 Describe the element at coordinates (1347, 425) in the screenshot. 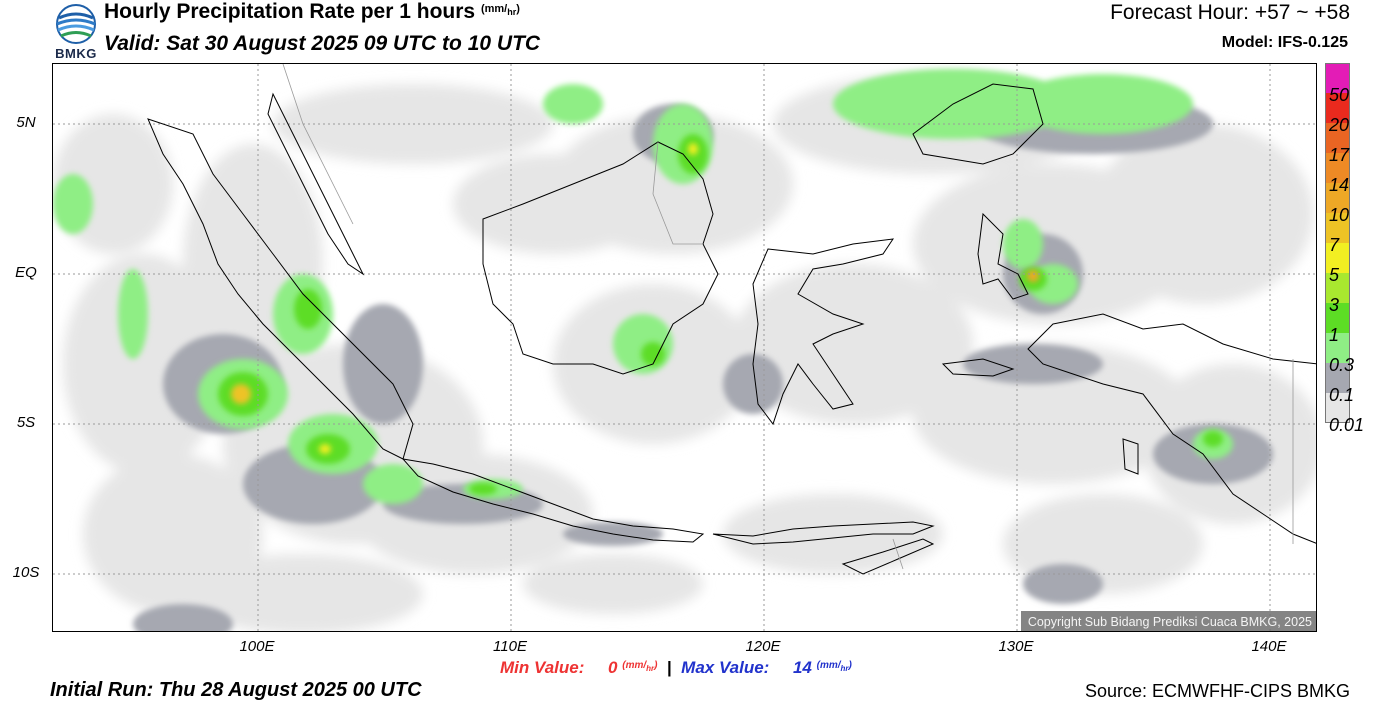

I see `colorbar-label: 0.01` at that location.